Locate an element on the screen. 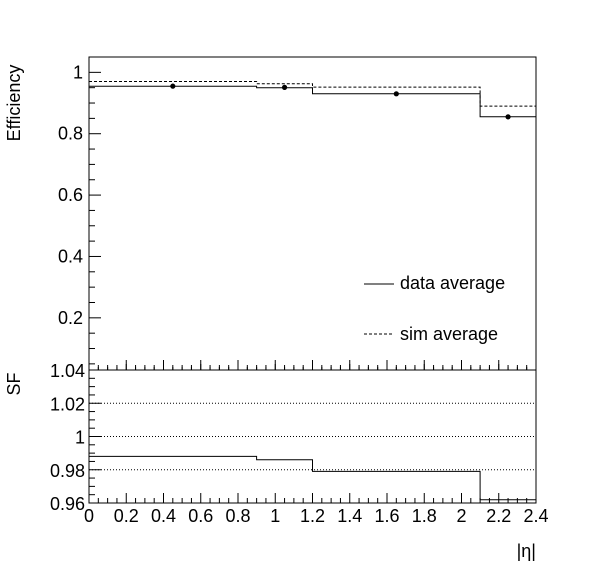 The image size is (596, 572). x-tick-label: 0.4 is located at coordinates (163, 516).